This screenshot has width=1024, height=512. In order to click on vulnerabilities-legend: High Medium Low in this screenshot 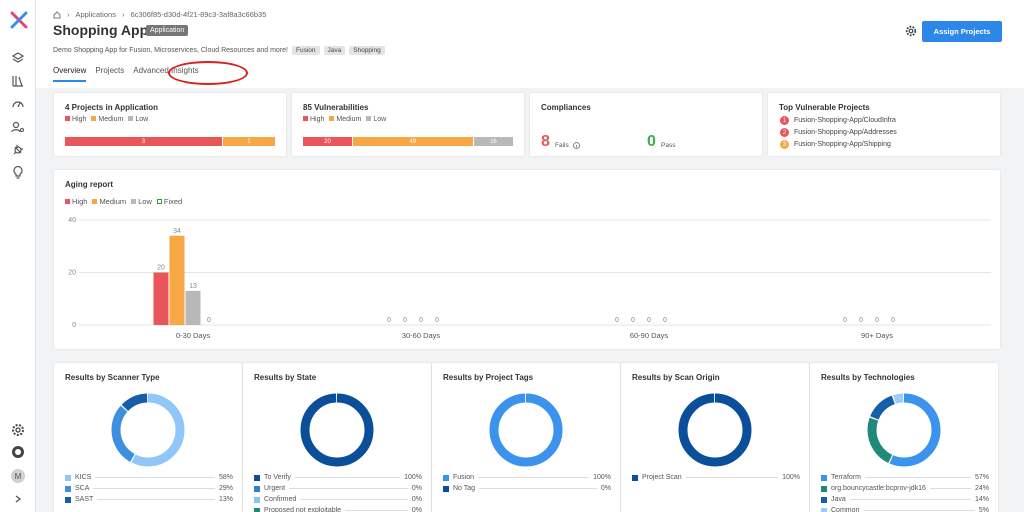, I will do `click(344, 119)`.